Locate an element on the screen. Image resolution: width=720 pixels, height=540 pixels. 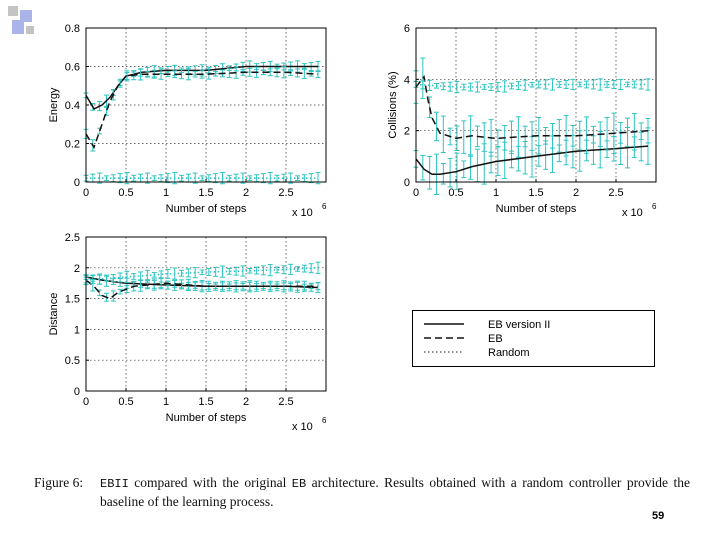
energy-xtick-label: 1.5 is located at coordinates (205, 193).